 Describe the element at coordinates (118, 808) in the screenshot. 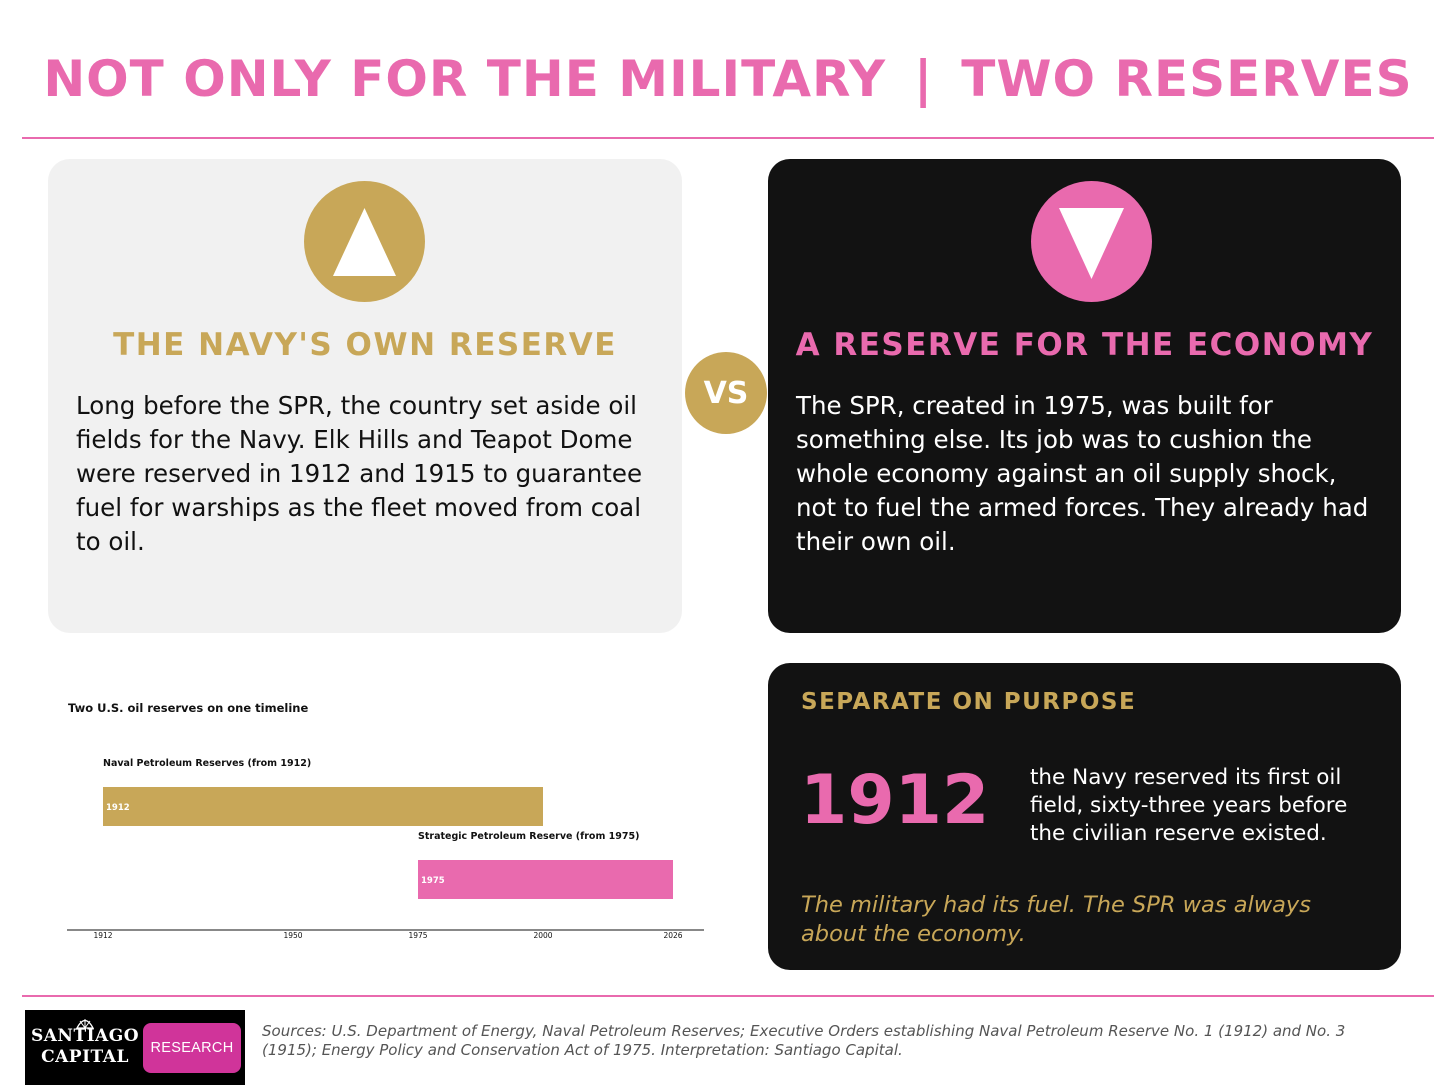

I see `bar-data-label: 1912` at that location.